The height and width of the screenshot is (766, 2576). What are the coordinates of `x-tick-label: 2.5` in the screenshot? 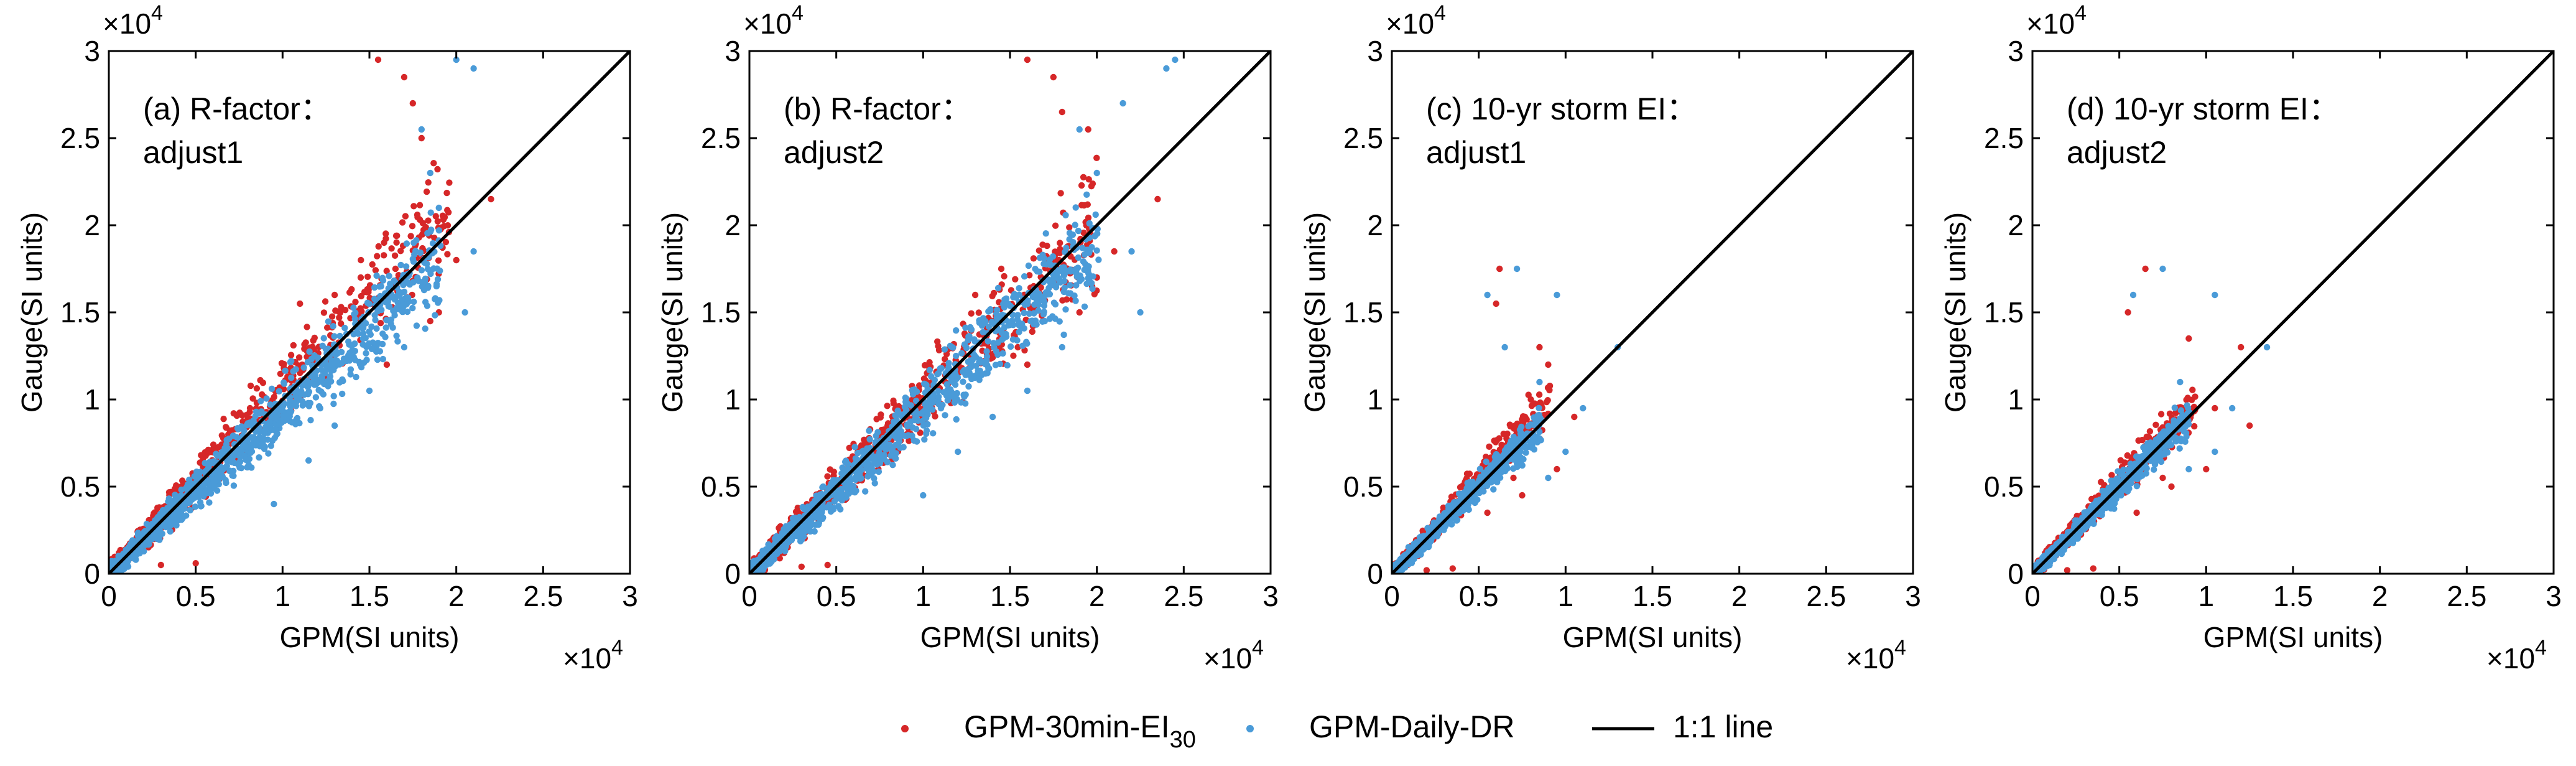 It's located at (543, 596).